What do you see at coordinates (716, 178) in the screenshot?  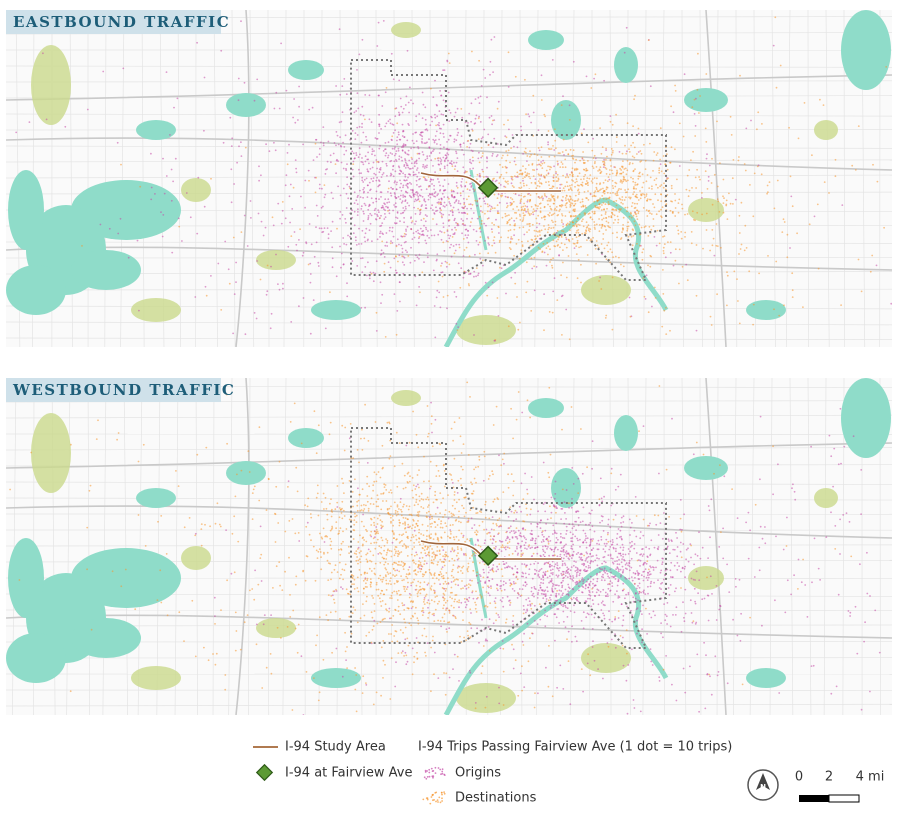 I see `highway` at bounding box center [716, 178].